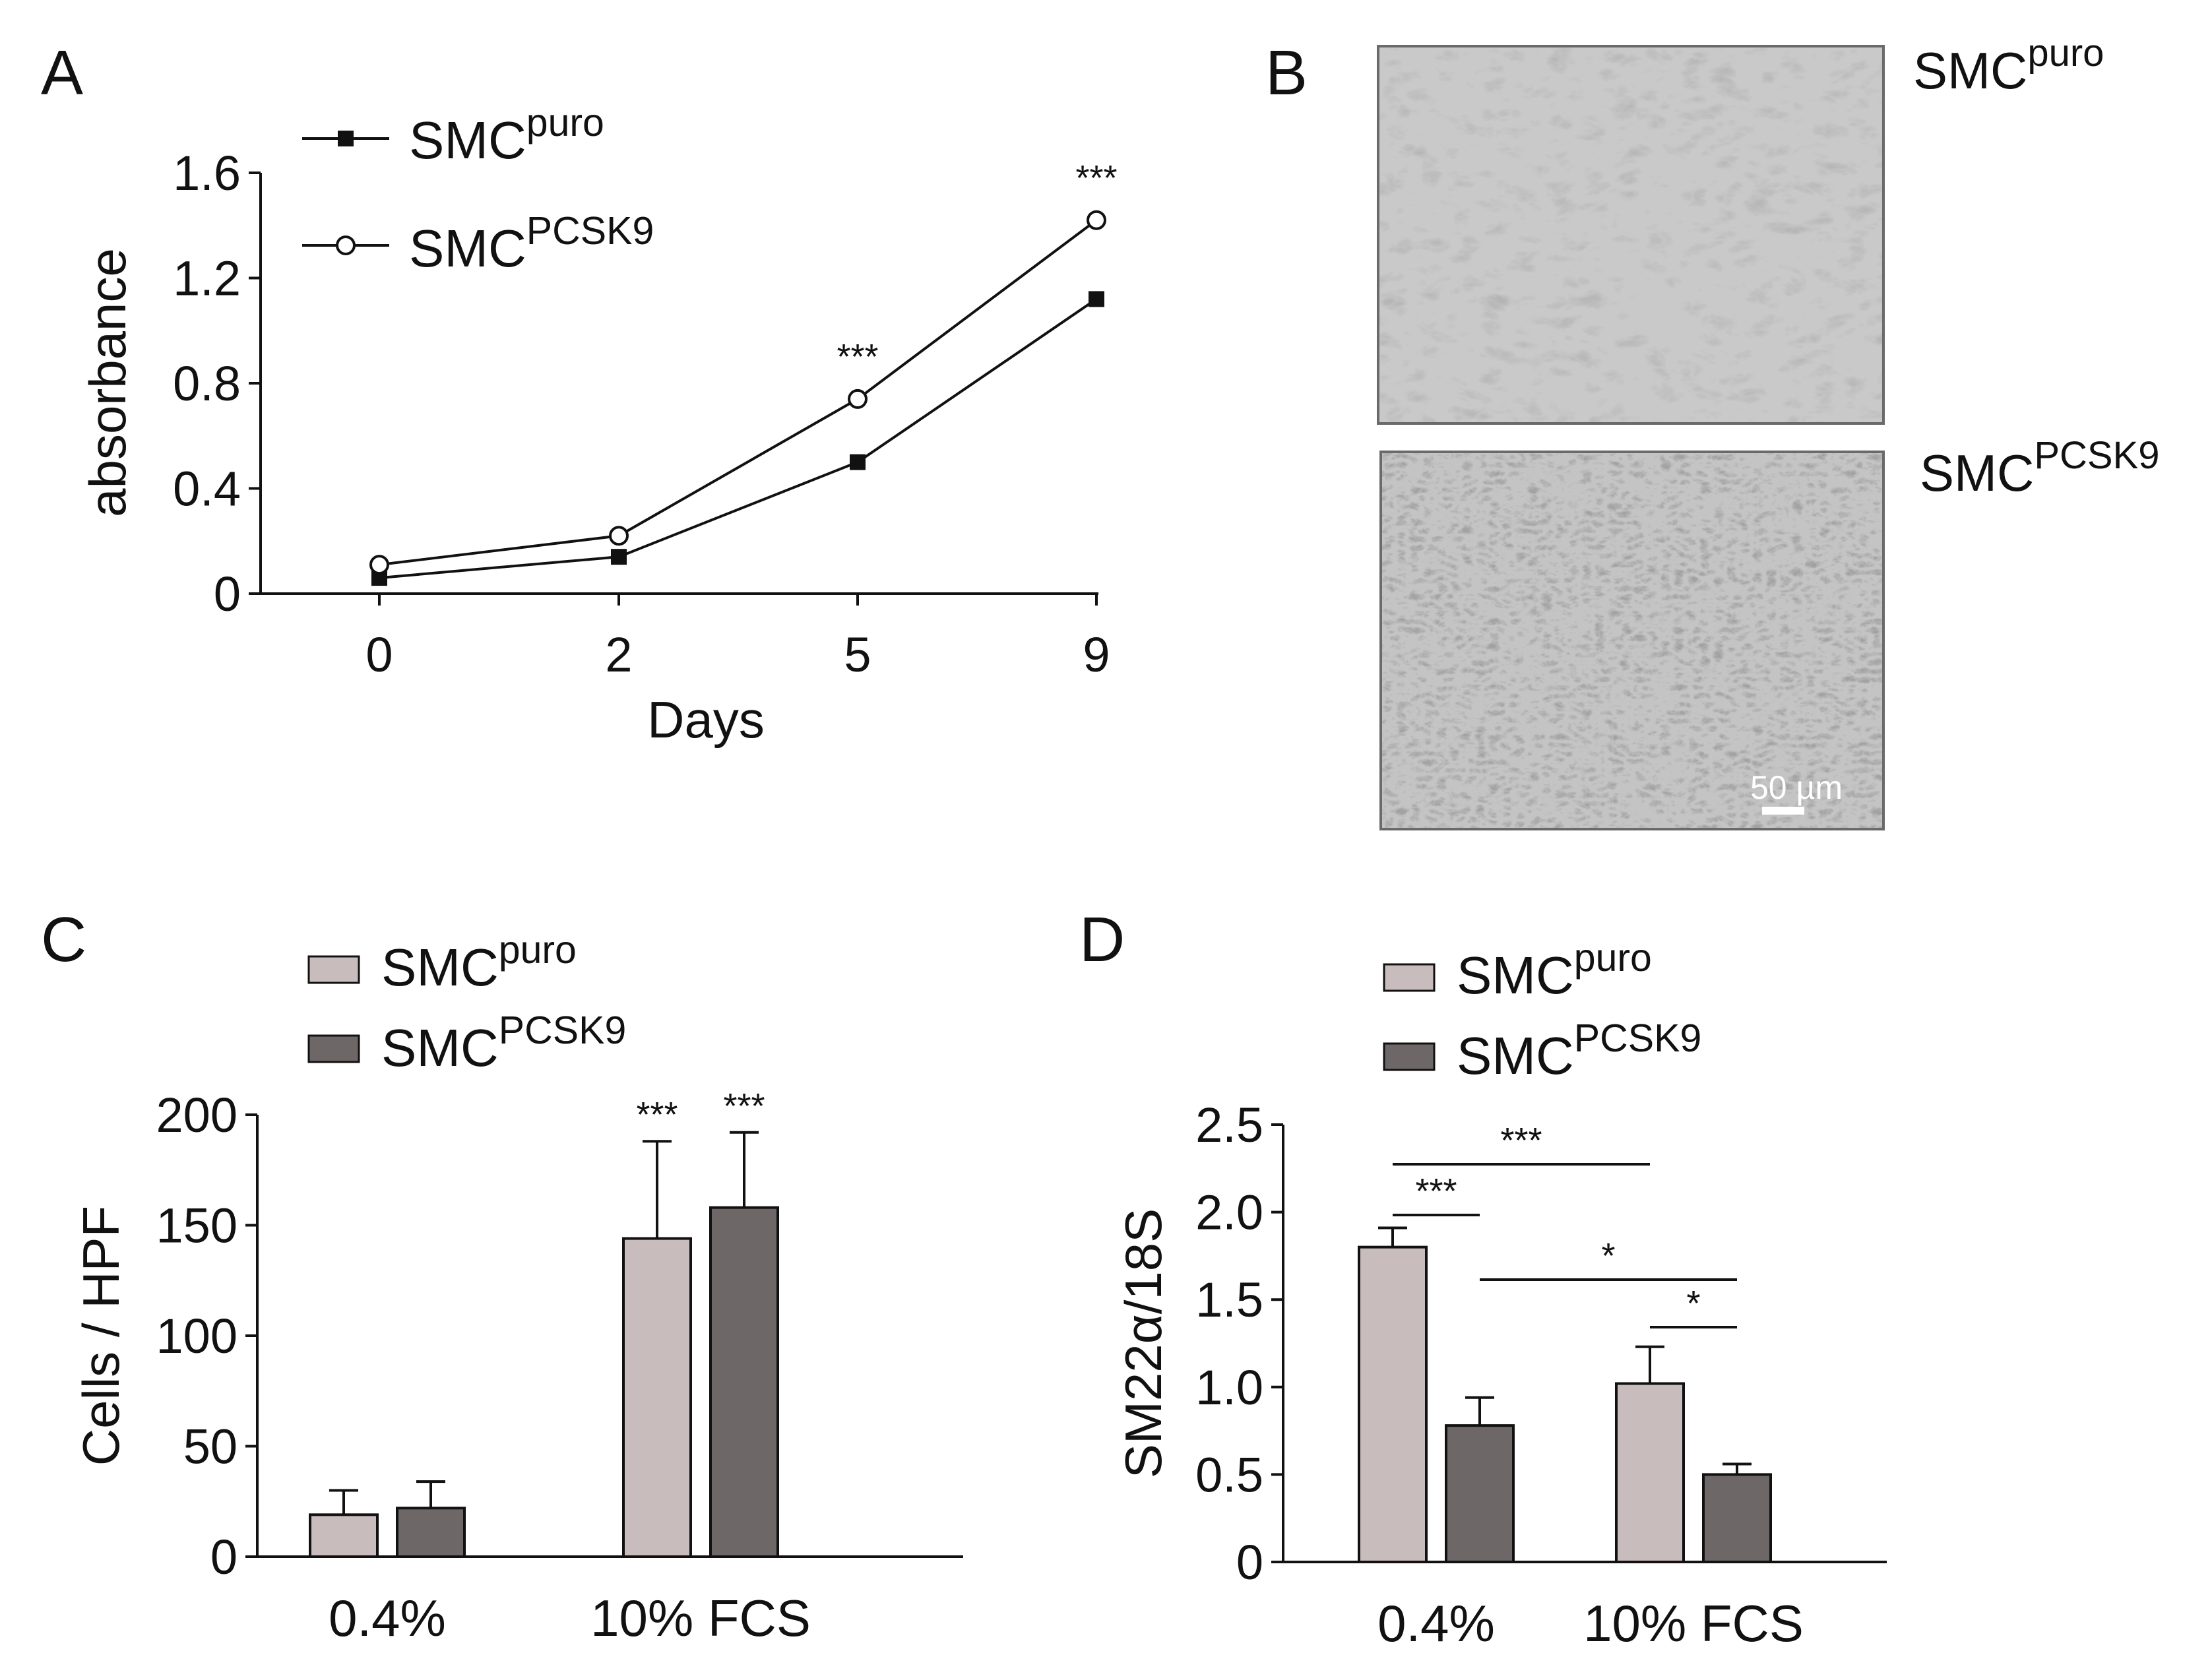 The image size is (2212, 1653). What do you see at coordinates (1229, 1474) in the screenshot?
I see `chart-d-y-tick-label: 0.5` at bounding box center [1229, 1474].